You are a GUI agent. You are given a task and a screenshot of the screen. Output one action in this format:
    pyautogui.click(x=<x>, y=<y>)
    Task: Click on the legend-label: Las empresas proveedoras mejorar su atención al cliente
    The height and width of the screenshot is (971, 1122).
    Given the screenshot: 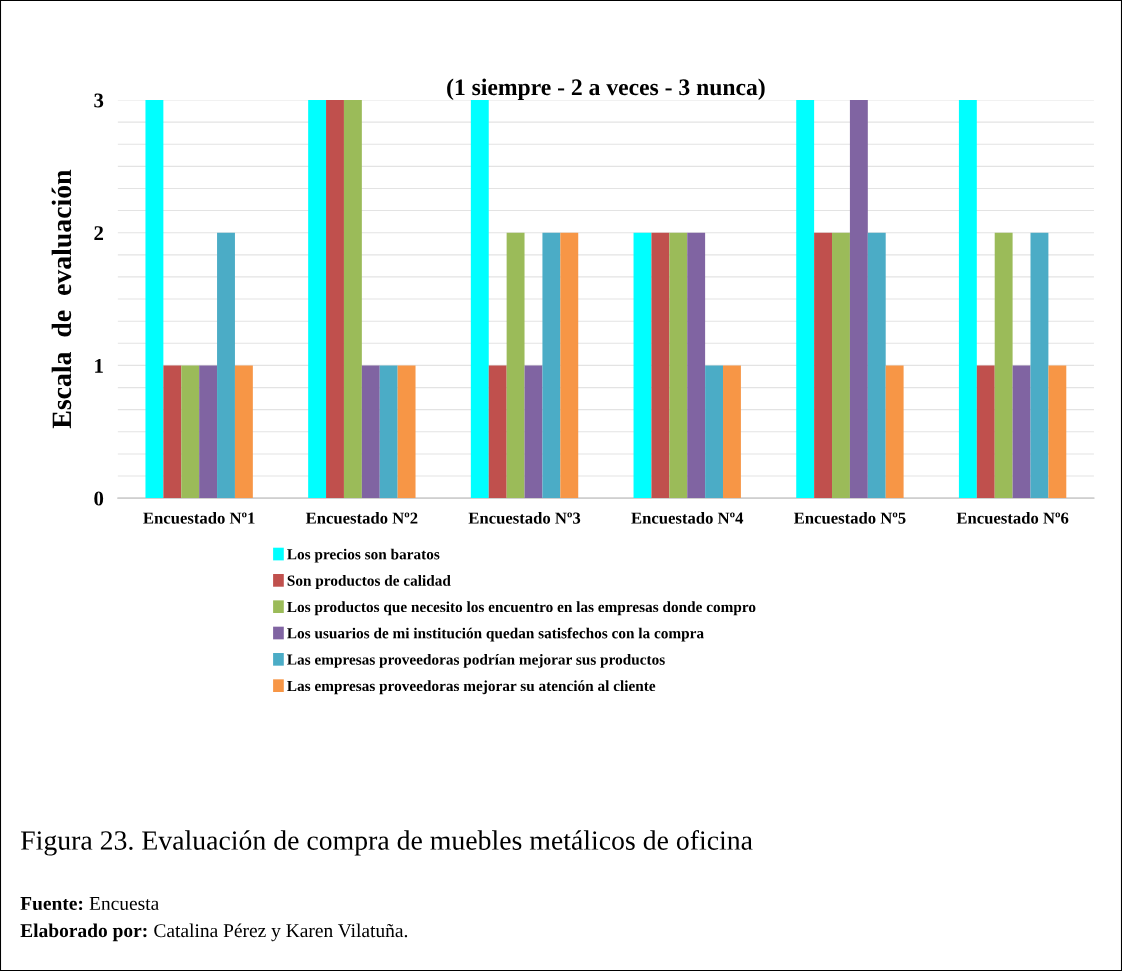 What is the action you would take?
    pyautogui.click(x=471, y=687)
    